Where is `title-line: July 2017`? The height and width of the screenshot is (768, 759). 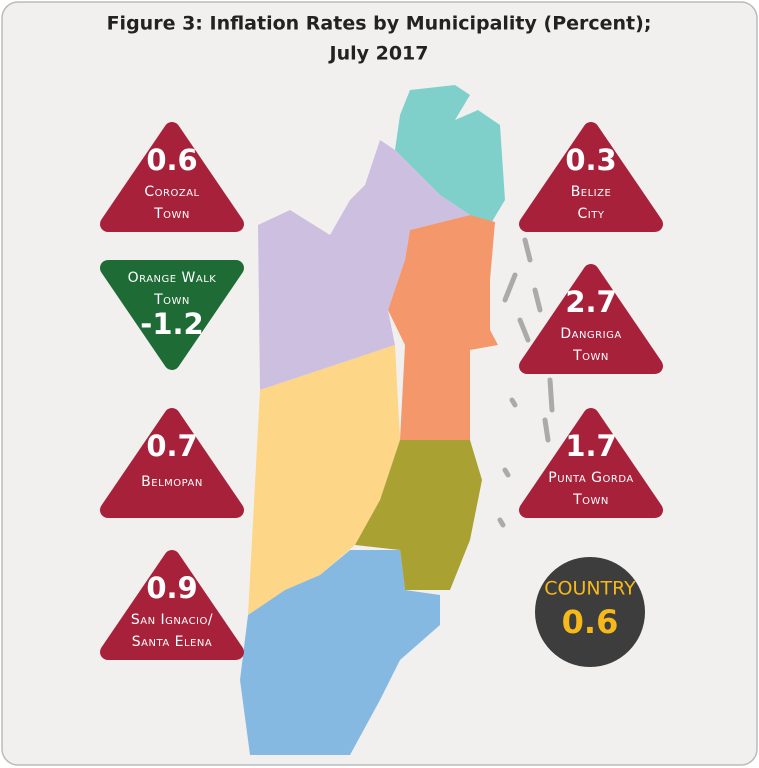 title-line: July 2017 is located at coordinates (378, 54).